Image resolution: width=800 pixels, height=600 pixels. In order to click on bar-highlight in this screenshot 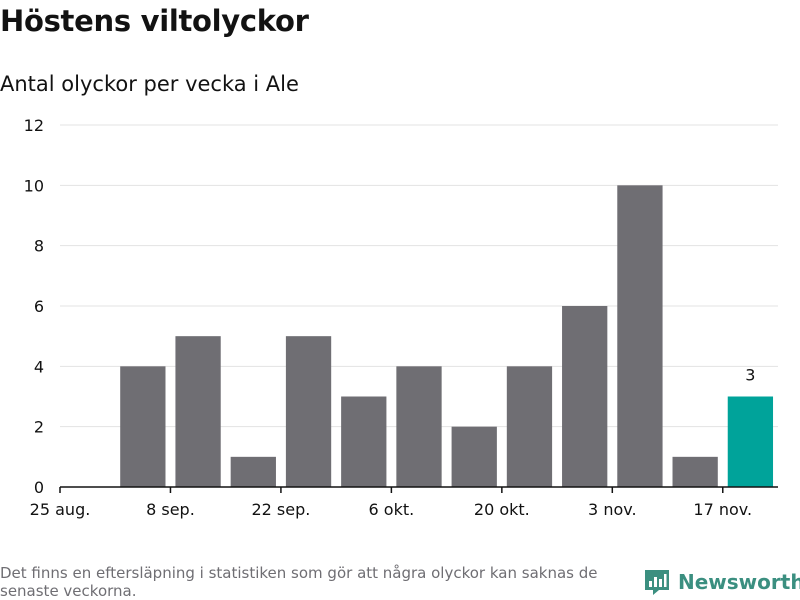, I will do `click(750, 441)`.